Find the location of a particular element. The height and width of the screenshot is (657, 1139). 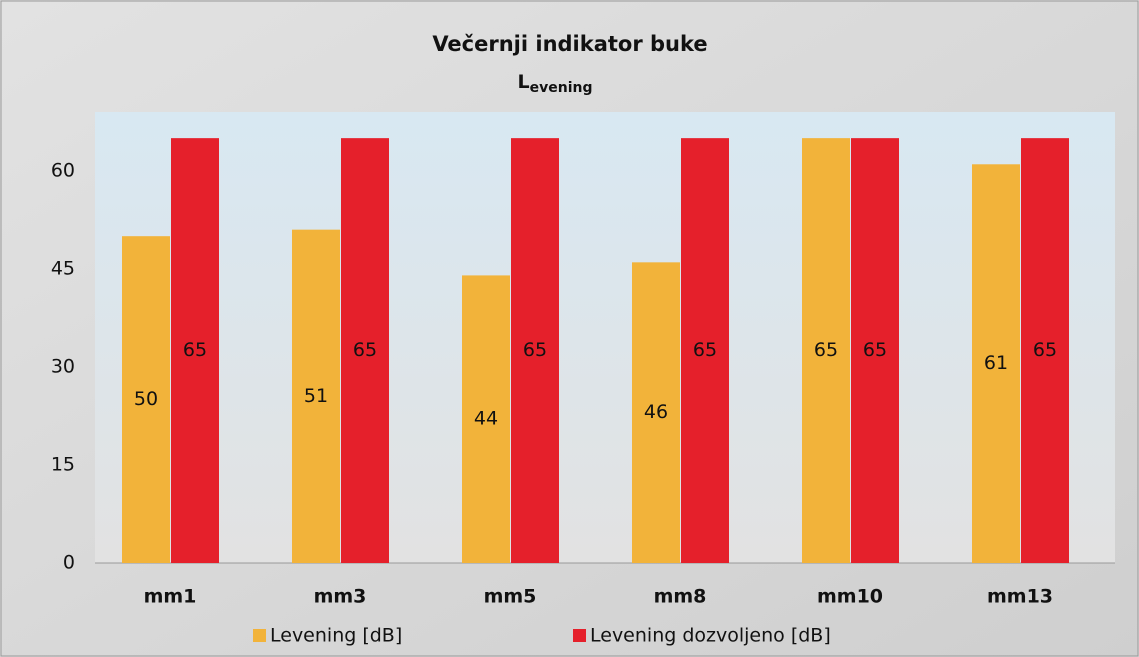

subtitle-main: L is located at coordinates (524, 82).